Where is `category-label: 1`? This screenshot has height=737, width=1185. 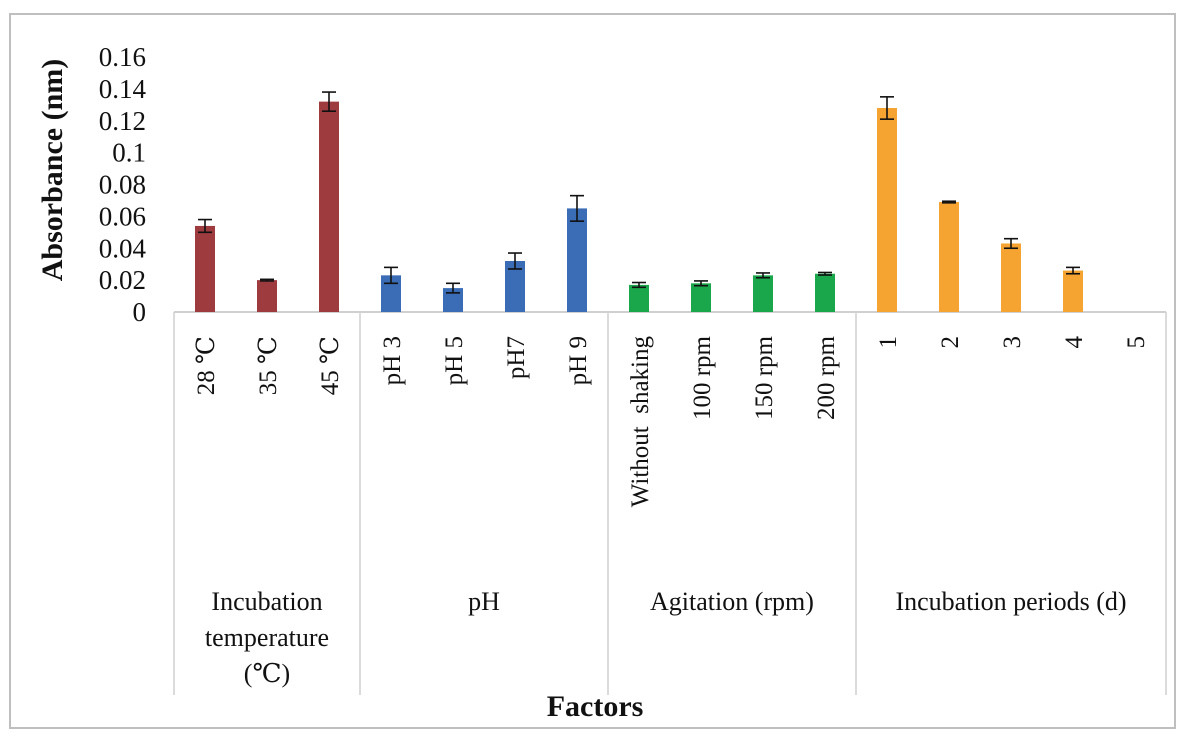
category-label: 1 is located at coordinates (888, 342).